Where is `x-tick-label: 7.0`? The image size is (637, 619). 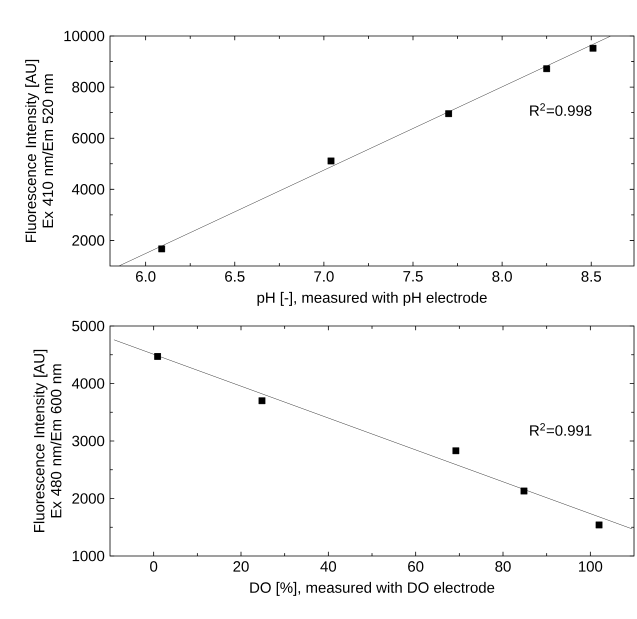
x-tick-label: 7.0 is located at coordinates (324, 276).